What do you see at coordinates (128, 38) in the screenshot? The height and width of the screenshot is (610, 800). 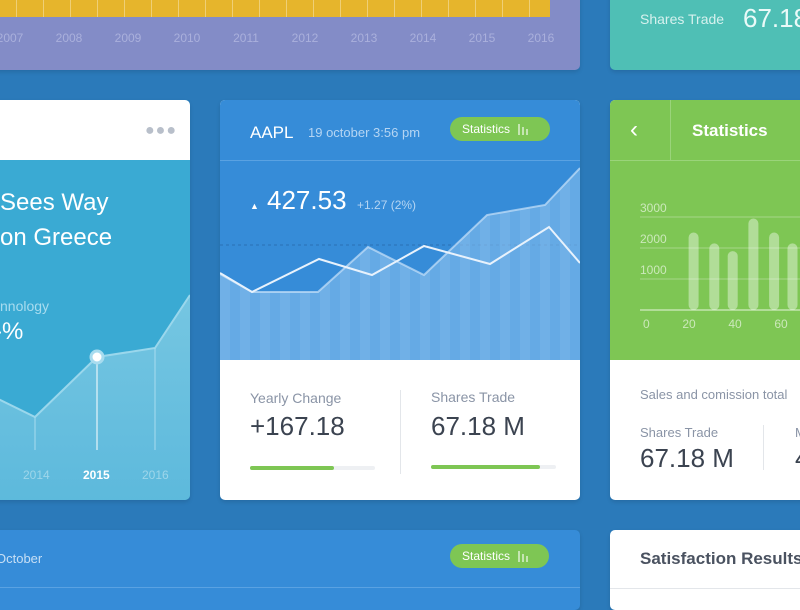 I see `year-label: 2009` at bounding box center [128, 38].